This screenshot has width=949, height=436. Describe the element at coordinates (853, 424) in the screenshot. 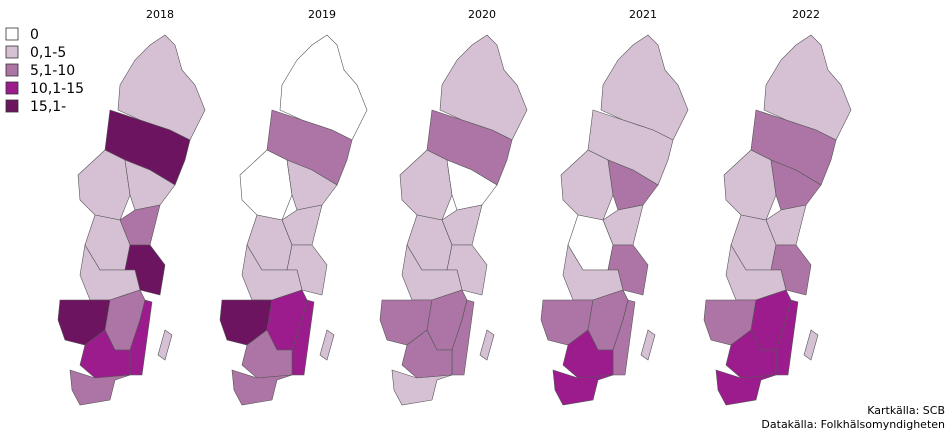

I see `source: Datakälla: Folkhälsomyndigheten` at that location.